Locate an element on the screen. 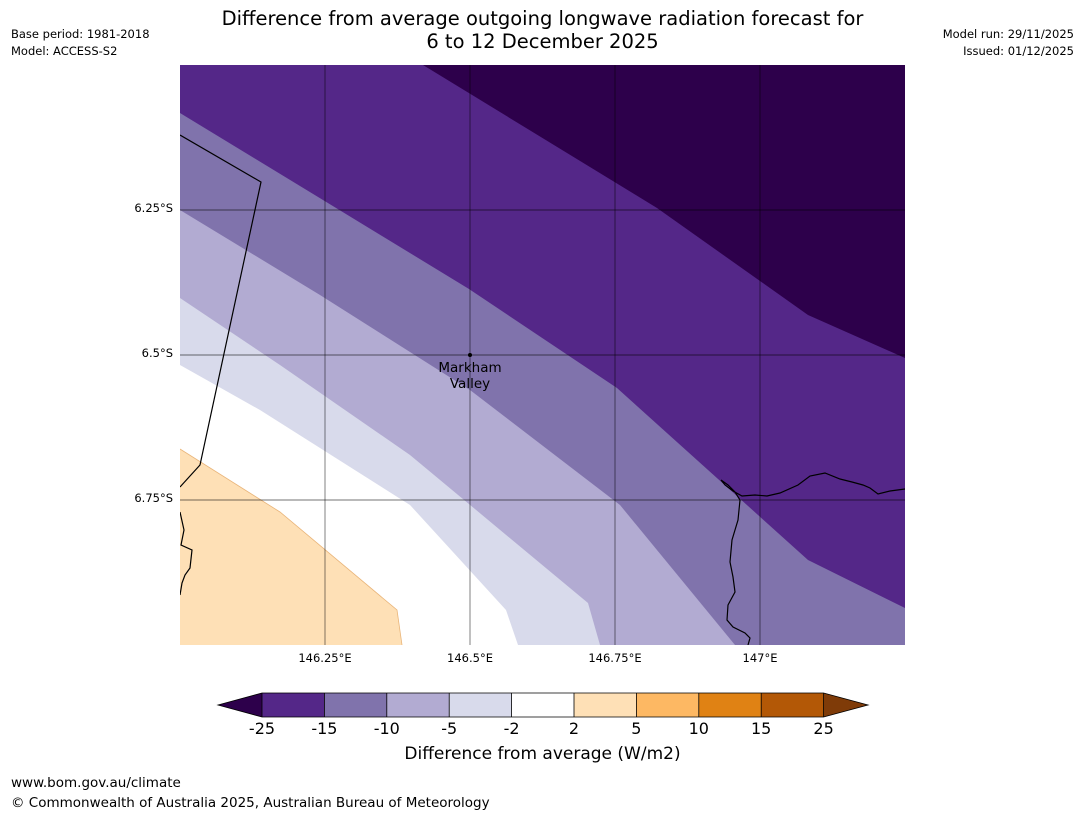 This screenshot has width=1085, height=816. colorbar-dividers is located at coordinates (542, 705).